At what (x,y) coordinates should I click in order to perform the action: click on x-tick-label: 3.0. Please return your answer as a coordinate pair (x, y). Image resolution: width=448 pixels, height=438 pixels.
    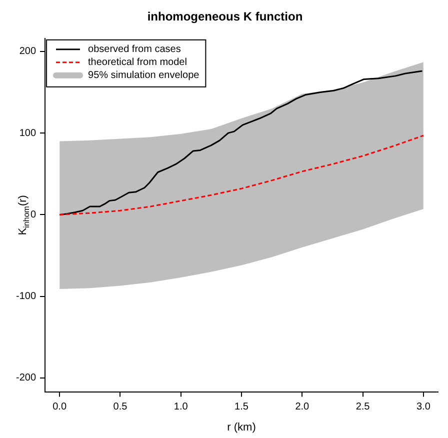
    Looking at the image, I should click on (423, 407).